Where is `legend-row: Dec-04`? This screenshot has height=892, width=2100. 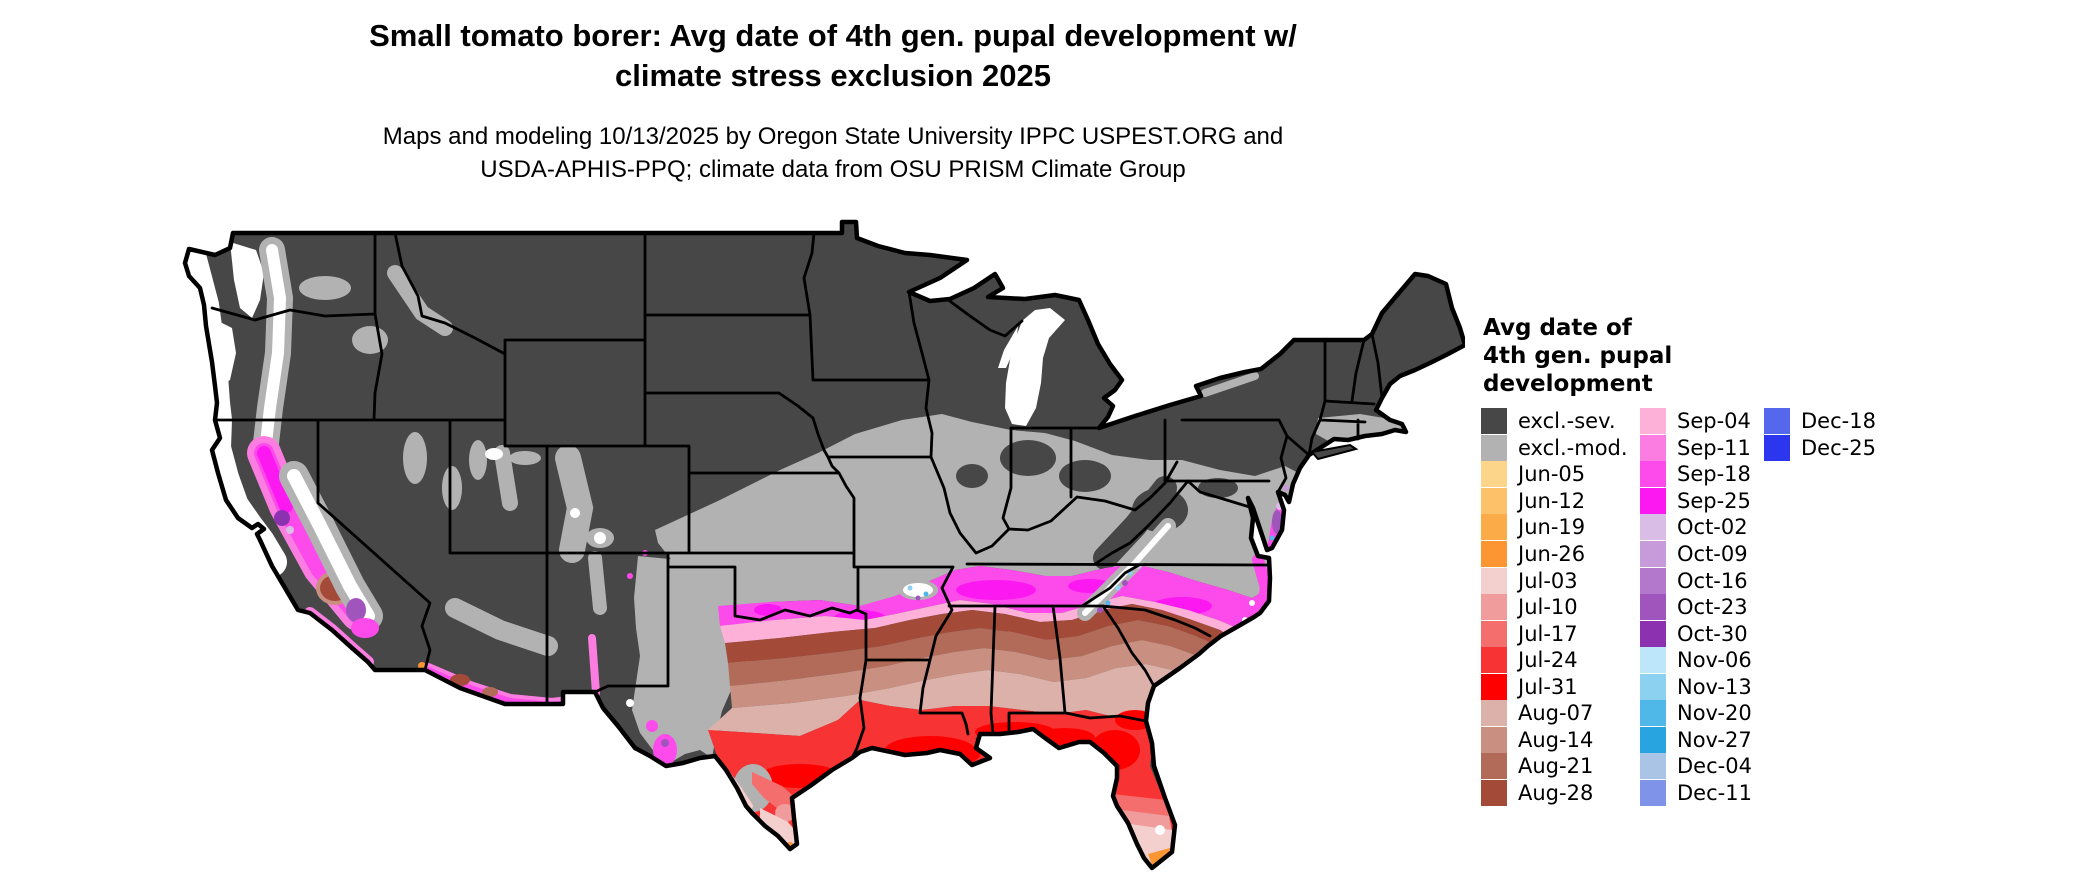 legend-row: Dec-04 is located at coordinates (1696, 766).